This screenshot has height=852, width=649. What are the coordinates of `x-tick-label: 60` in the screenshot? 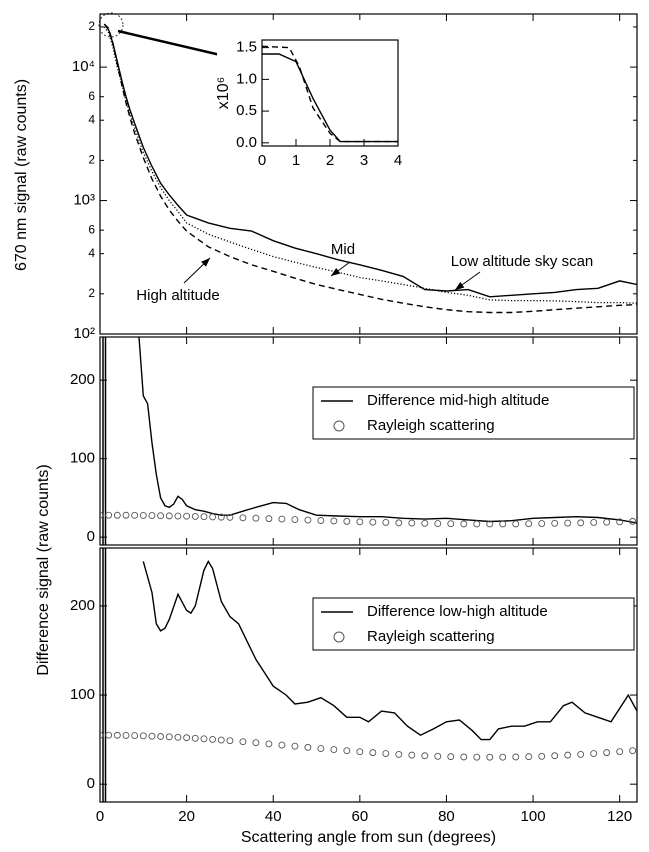 It's located at (359, 816).